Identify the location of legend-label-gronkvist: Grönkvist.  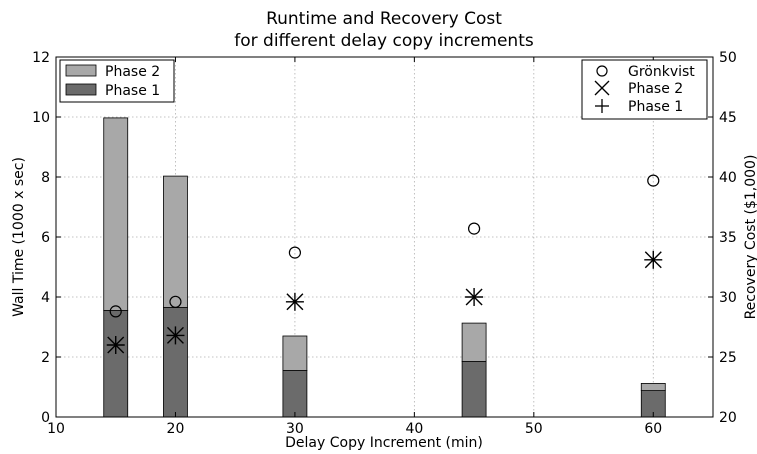
(661, 72).